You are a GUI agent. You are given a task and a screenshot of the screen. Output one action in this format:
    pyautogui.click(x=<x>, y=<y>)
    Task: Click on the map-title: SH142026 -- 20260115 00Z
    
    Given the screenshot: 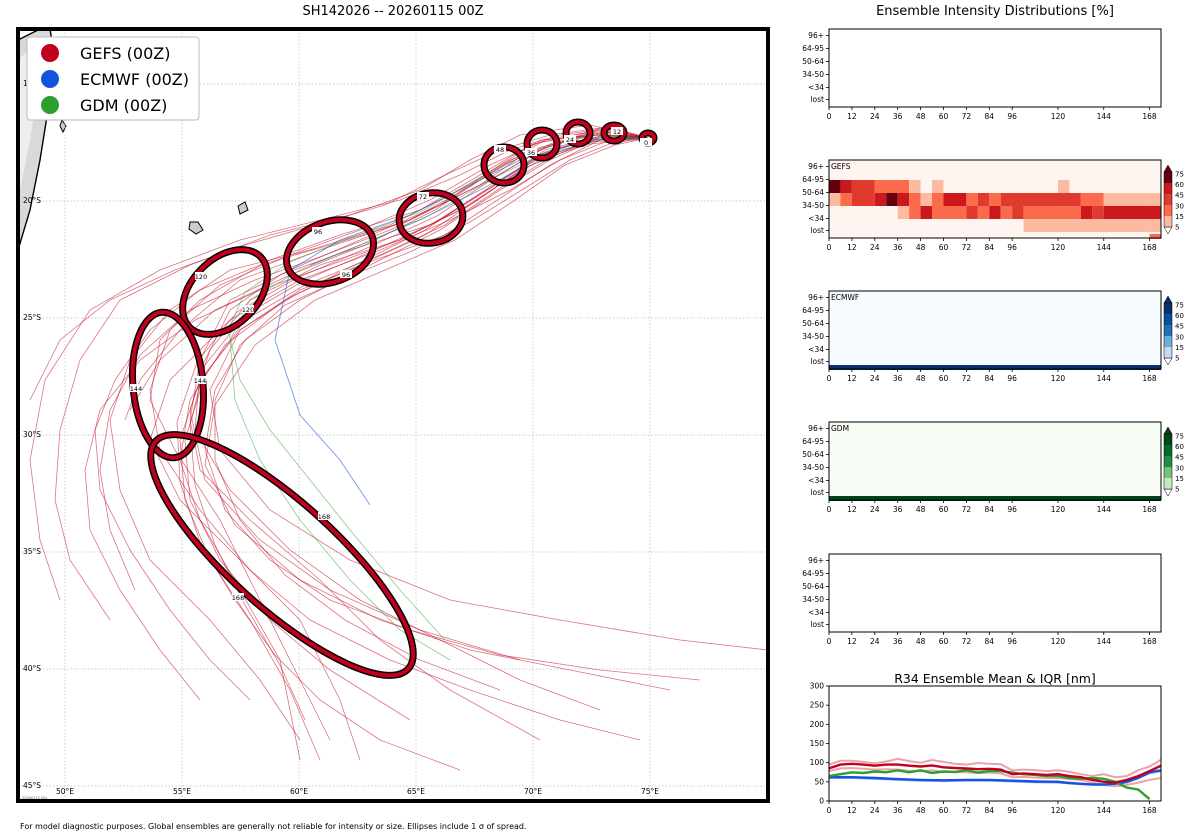 What is the action you would take?
    pyautogui.click(x=393, y=11)
    